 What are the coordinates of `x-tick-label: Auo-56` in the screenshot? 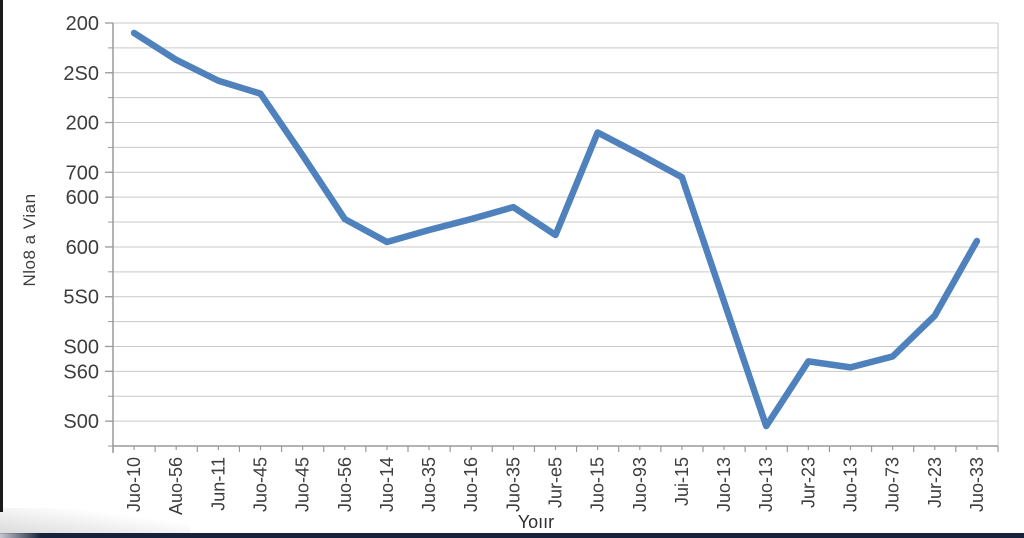 It's located at (176, 486).